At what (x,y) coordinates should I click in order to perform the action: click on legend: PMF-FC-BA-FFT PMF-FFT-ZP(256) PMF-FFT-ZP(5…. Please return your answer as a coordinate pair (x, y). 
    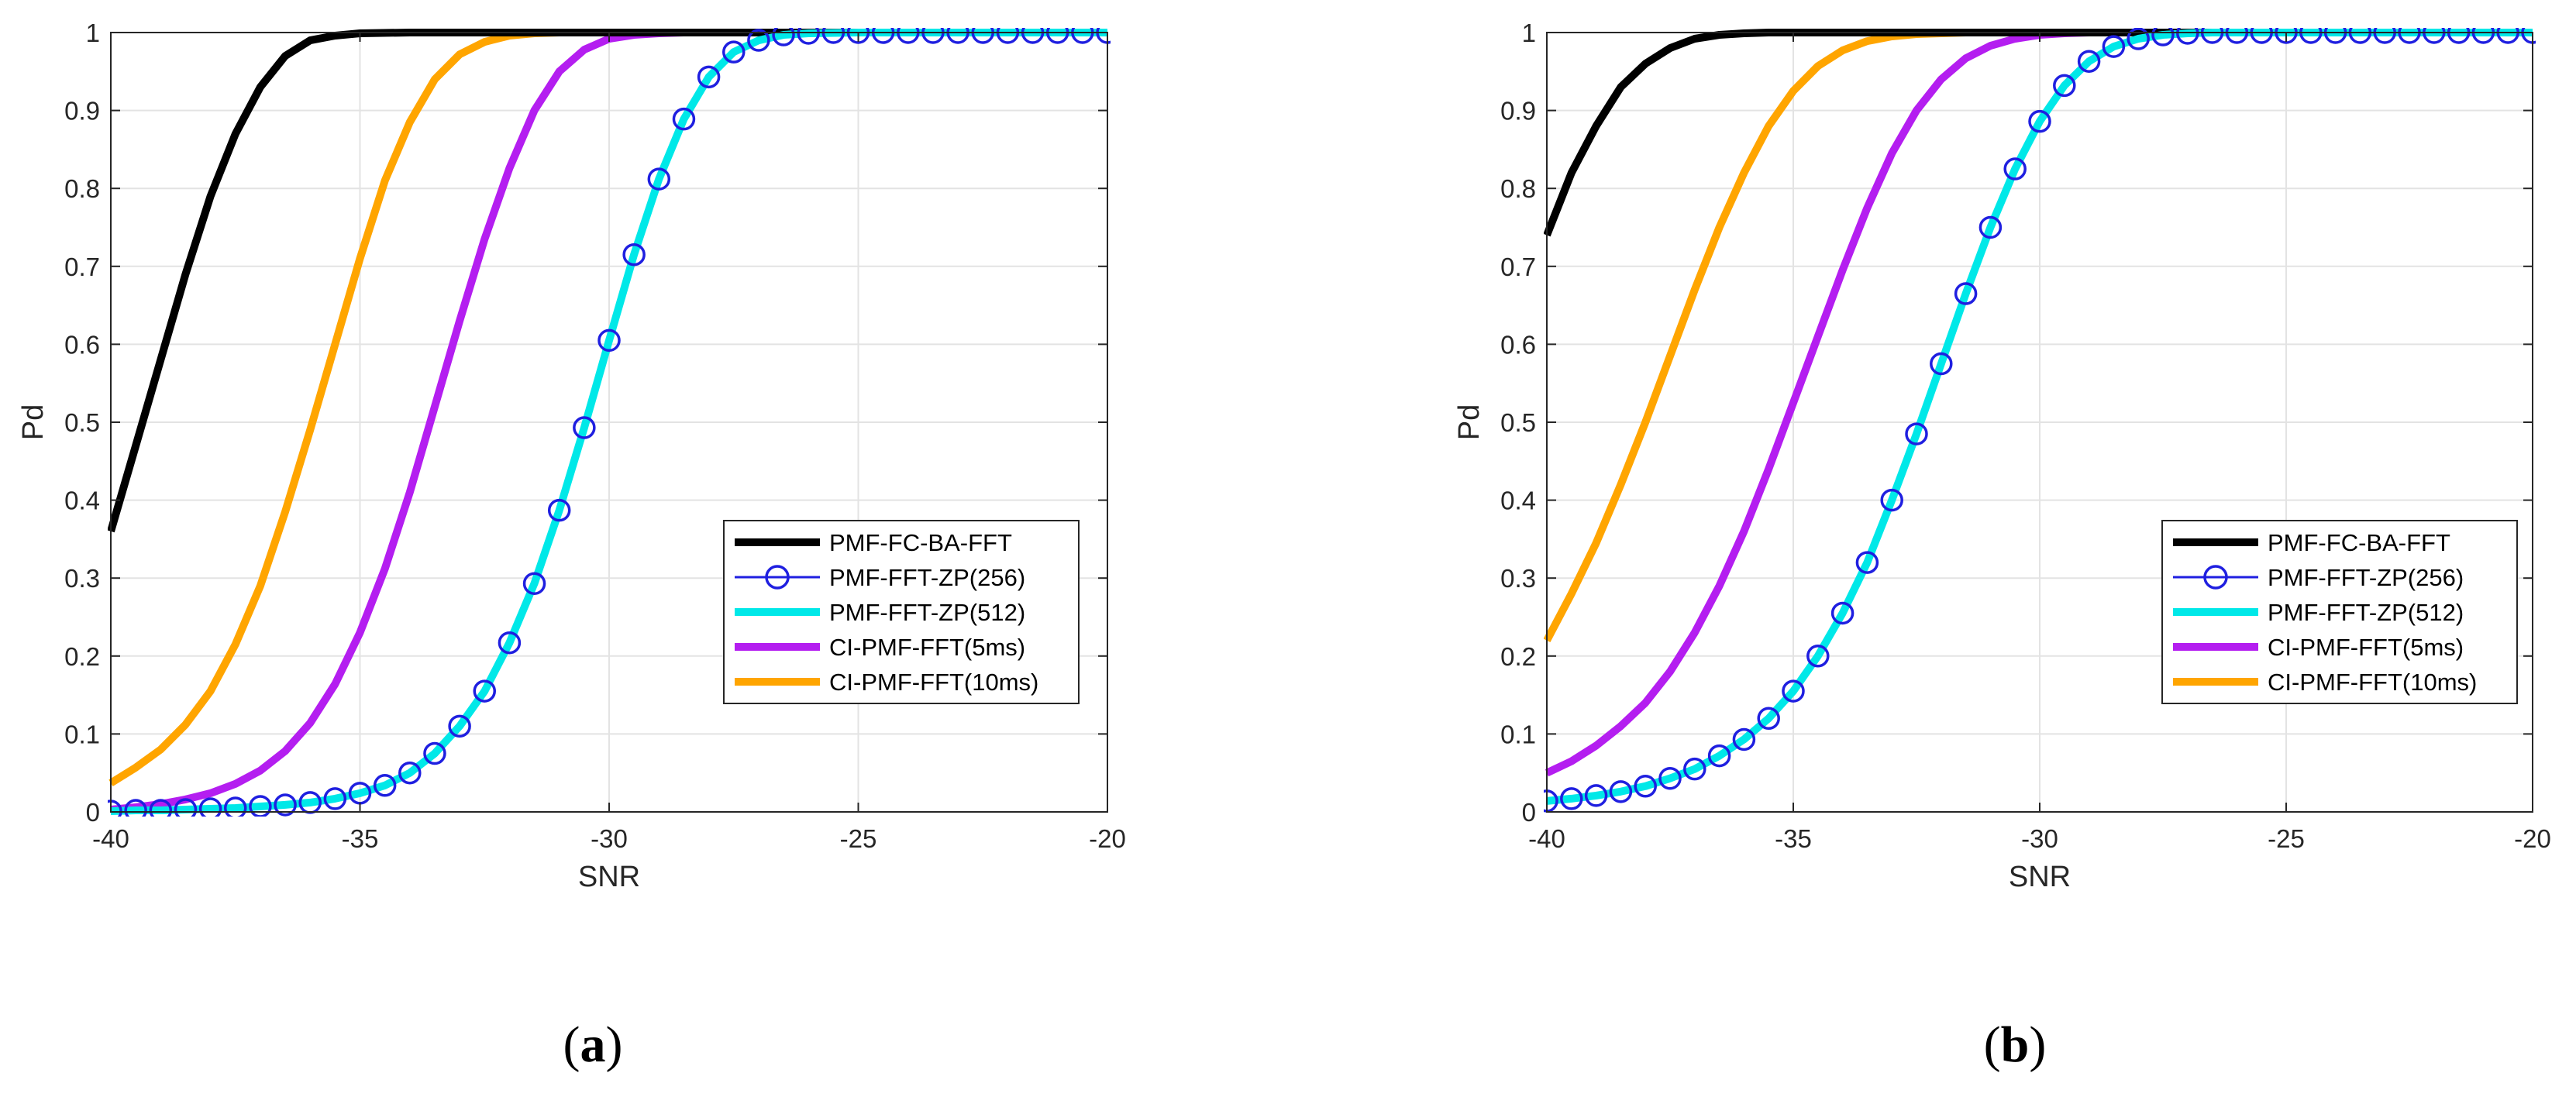
    Looking at the image, I should click on (2339, 612).